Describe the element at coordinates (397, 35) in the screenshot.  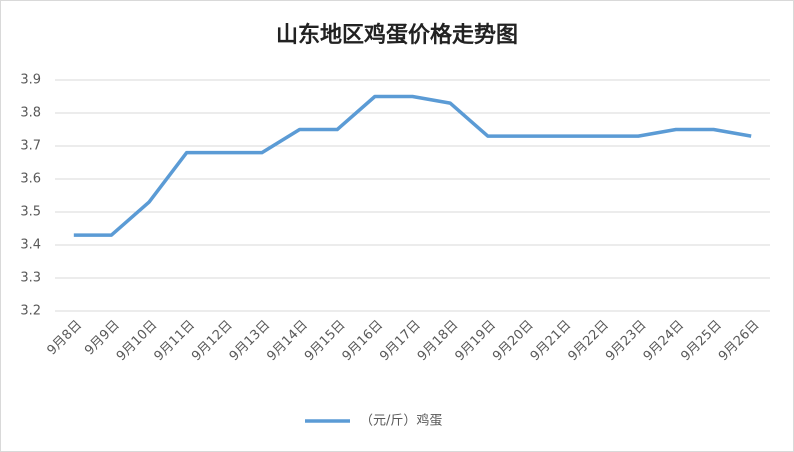
I see `chart-title: 山东地区鸡蛋价格走势图` at that location.